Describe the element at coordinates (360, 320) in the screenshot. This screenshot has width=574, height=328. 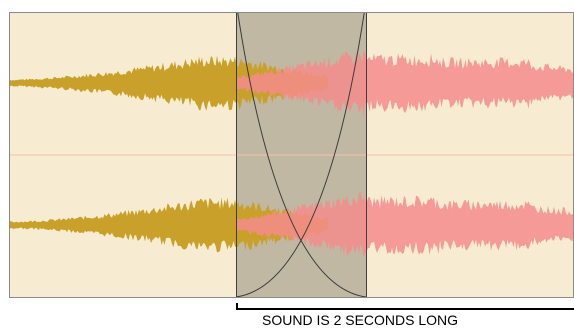
I see `duration-caption: SOUND IS 2 SECONDS LONG` at that location.